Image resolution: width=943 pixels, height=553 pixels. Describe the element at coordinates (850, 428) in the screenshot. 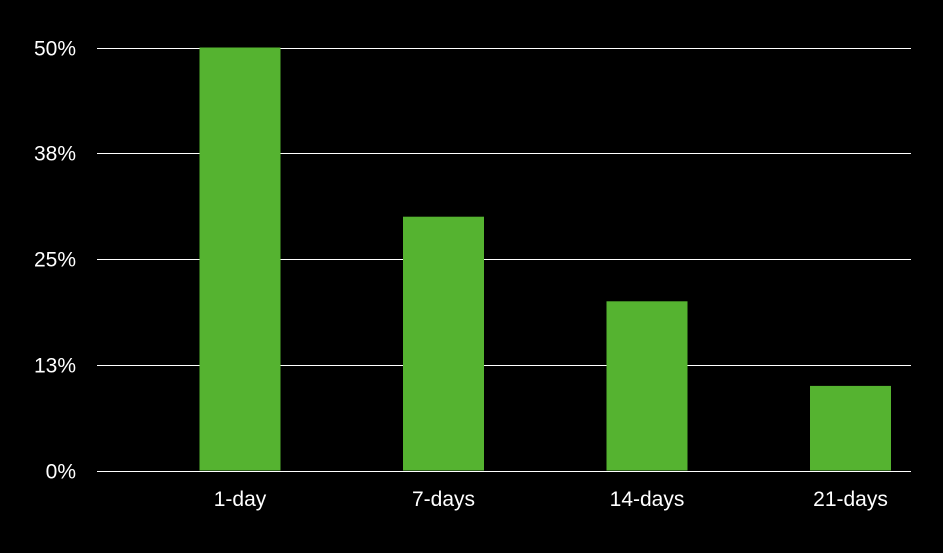

I see `bar-21-days` at that location.